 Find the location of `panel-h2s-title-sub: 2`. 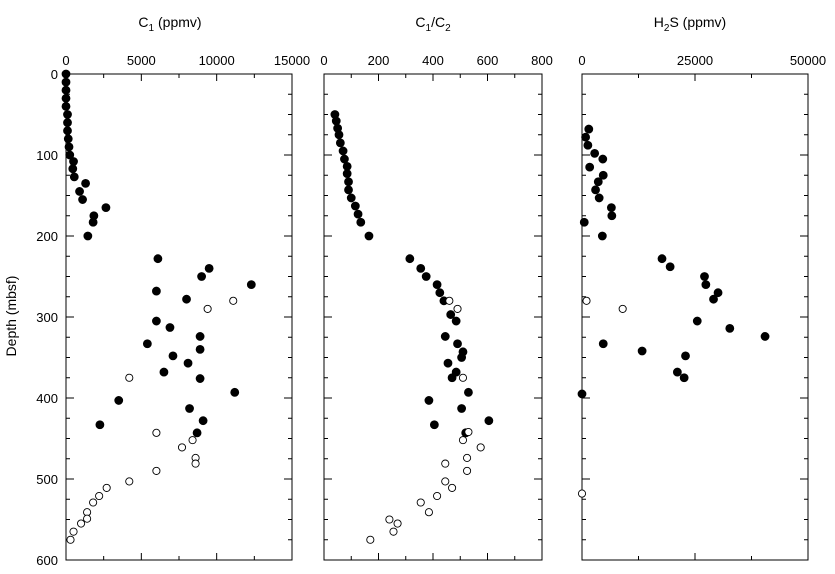

panel-h2s-title-sub: 2 is located at coordinates (667, 28).